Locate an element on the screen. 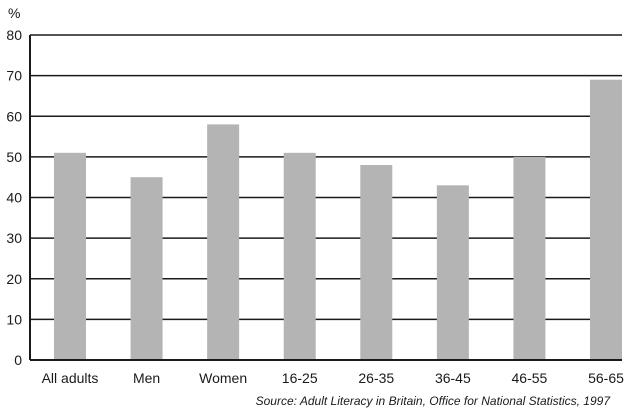 This screenshot has width=626, height=418. x-category-label: 16-25 is located at coordinates (300, 378).